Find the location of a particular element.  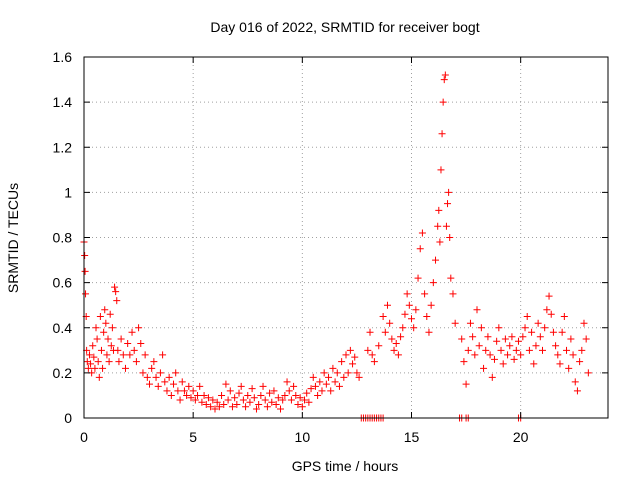

x-tick-label: 5 is located at coordinates (193, 437).